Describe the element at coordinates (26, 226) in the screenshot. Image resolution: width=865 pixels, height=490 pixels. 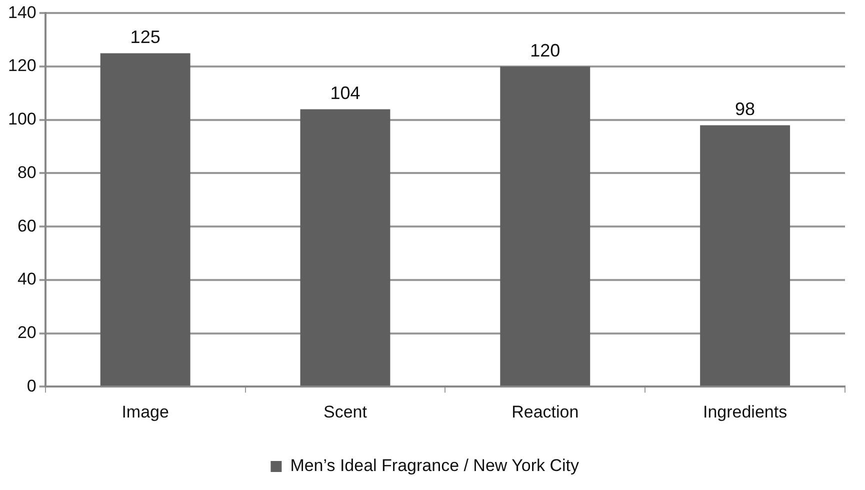
I see `y-tick-label: 60` at that location.